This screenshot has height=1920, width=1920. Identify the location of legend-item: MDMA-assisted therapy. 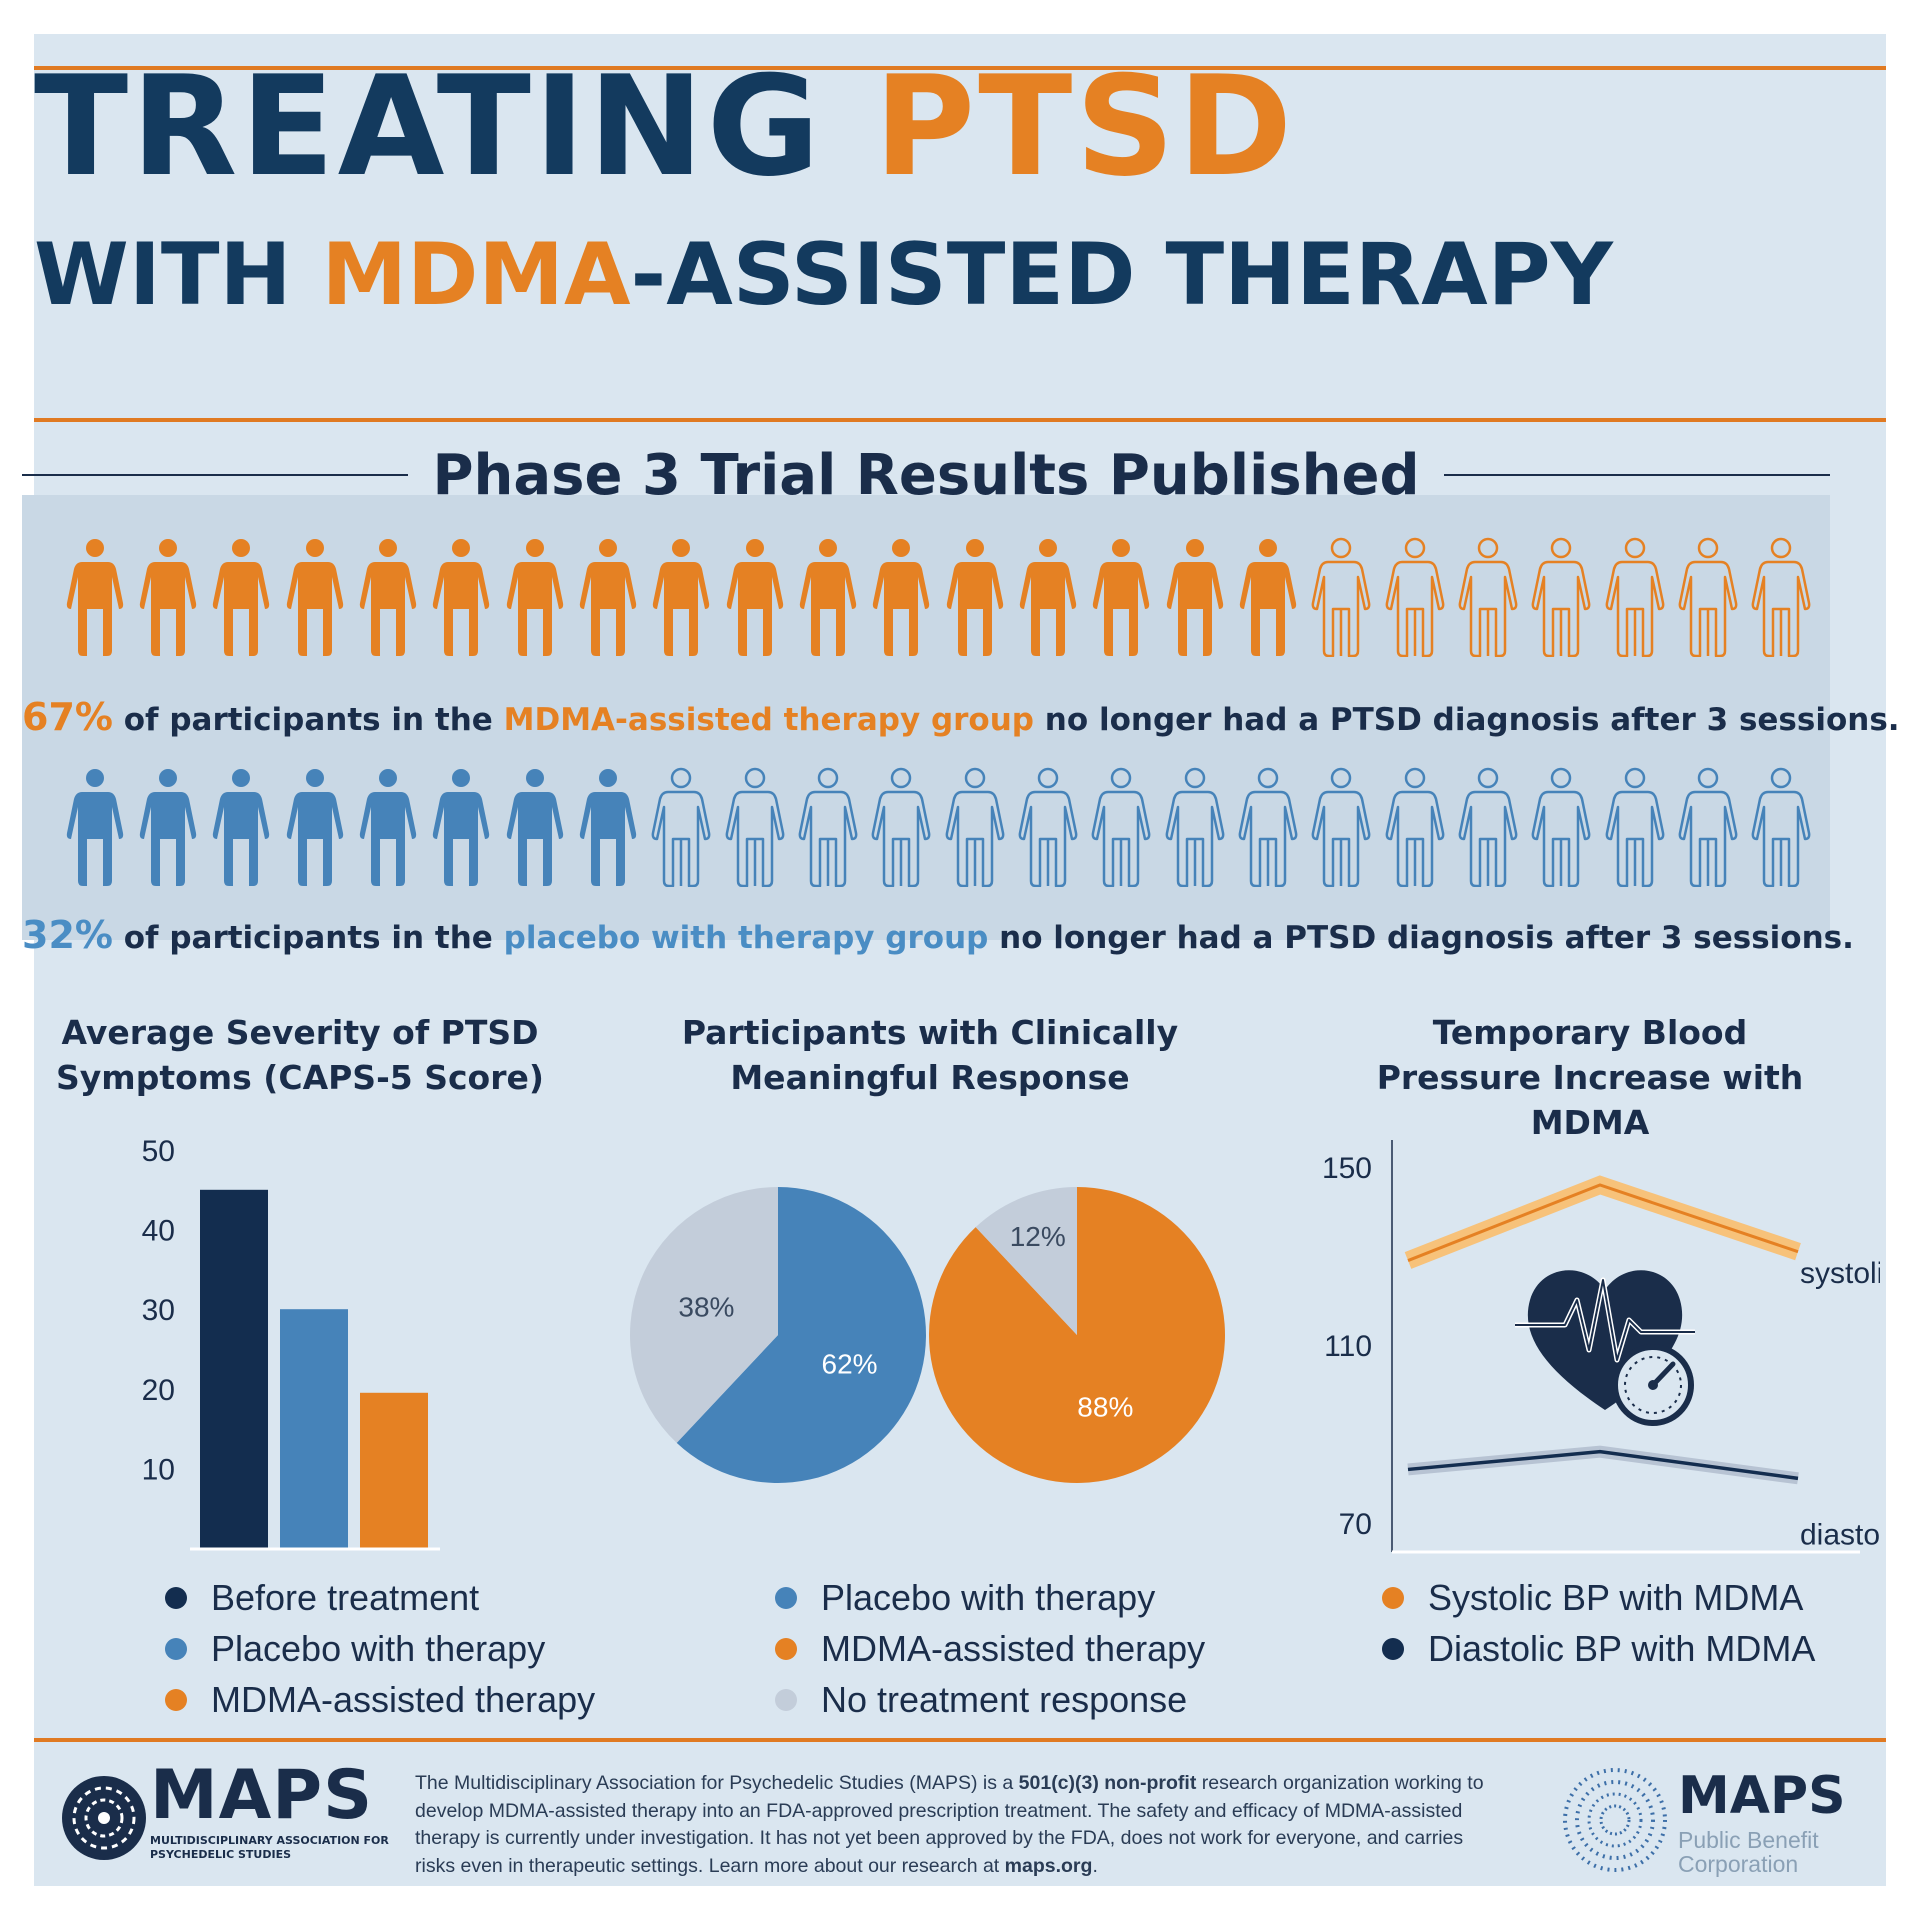
(380, 1699).